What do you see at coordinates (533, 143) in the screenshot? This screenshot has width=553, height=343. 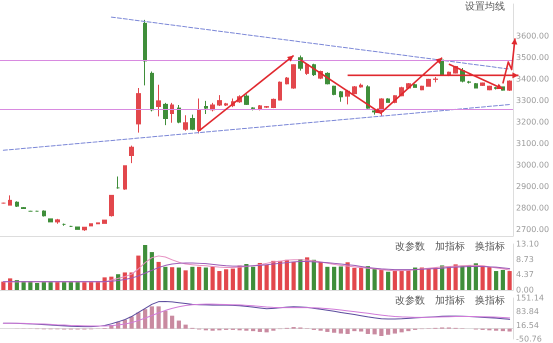 I see `y-tick-label: 3100.00` at bounding box center [533, 143].